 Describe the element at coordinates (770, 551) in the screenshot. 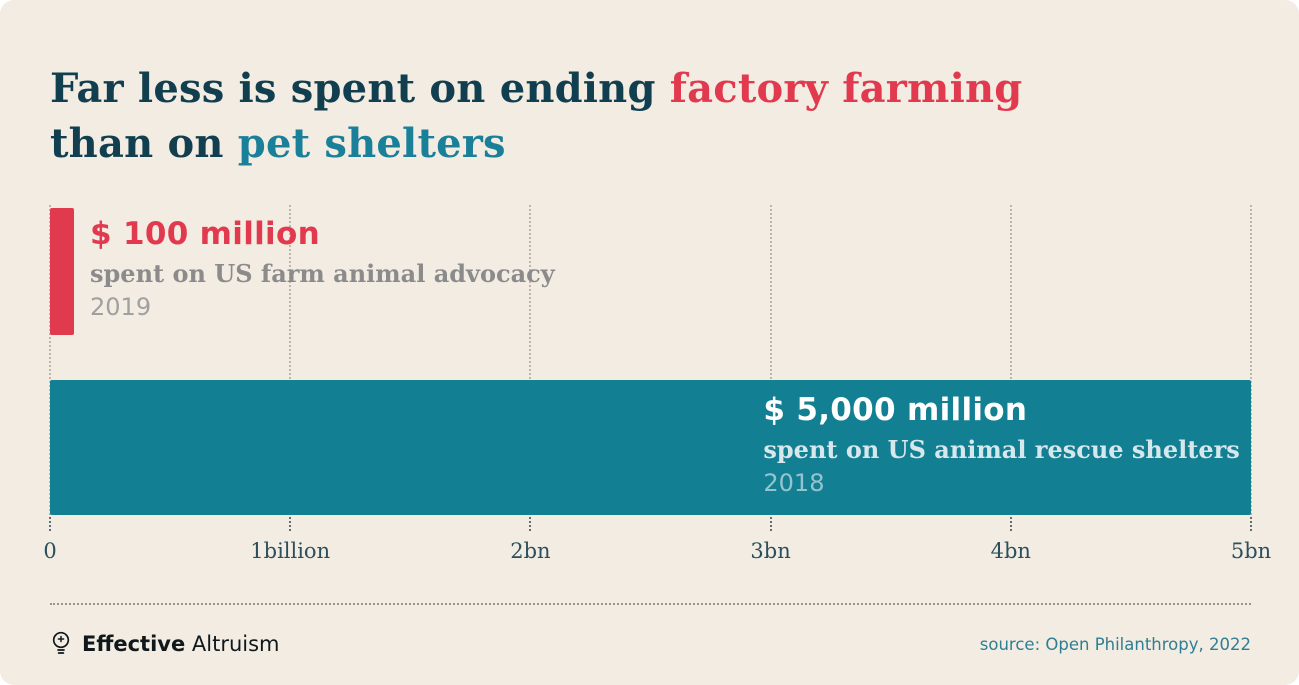

I see `axis-tick-label: 3bn` at that location.